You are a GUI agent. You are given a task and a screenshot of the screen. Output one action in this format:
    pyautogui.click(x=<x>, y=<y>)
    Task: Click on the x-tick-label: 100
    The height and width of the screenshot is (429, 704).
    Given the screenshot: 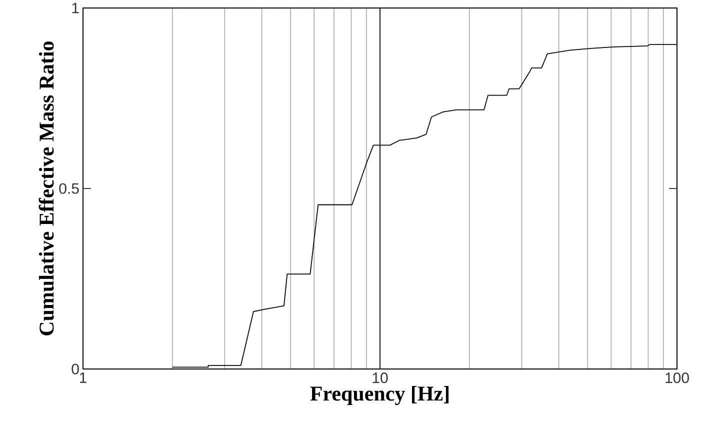 What is the action you would take?
    pyautogui.click(x=677, y=378)
    